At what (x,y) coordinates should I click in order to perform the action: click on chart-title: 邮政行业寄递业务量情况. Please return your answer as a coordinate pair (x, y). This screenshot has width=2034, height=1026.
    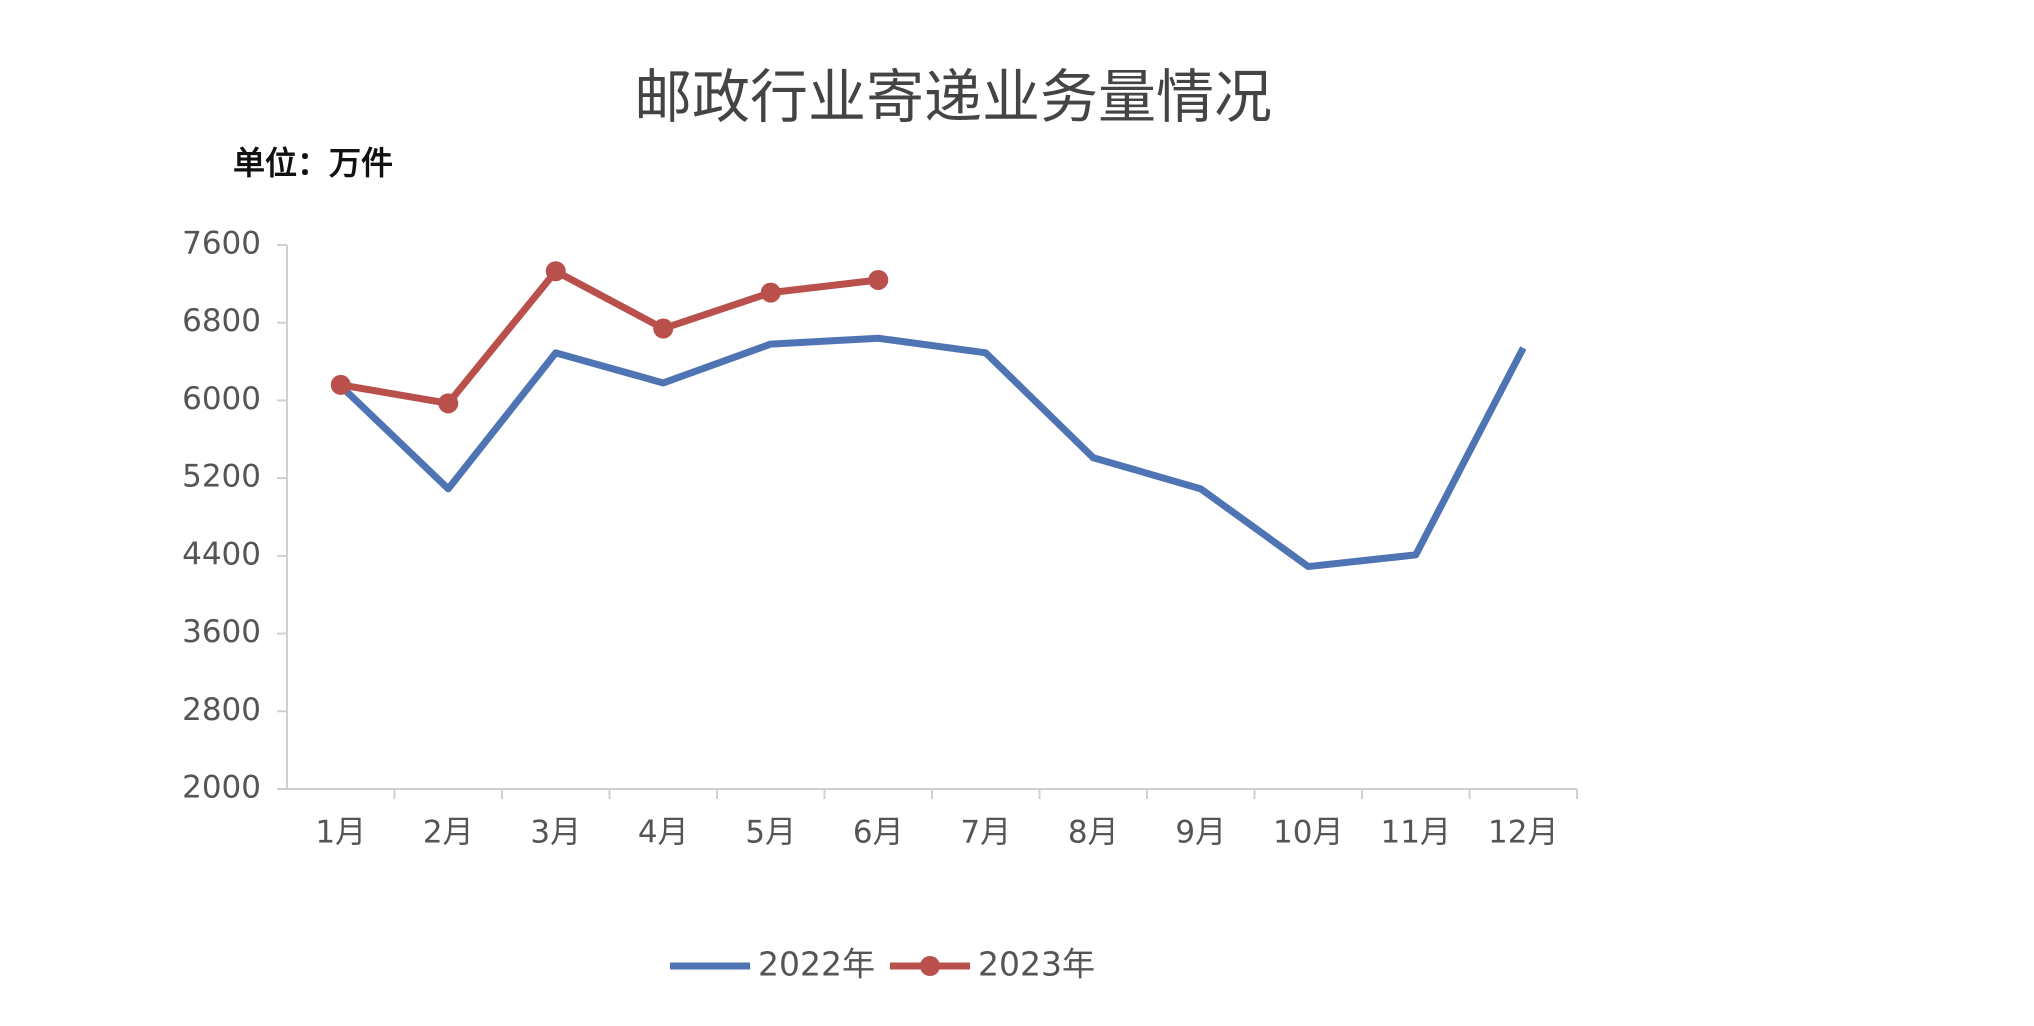
    Looking at the image, I should click on (953, 97).